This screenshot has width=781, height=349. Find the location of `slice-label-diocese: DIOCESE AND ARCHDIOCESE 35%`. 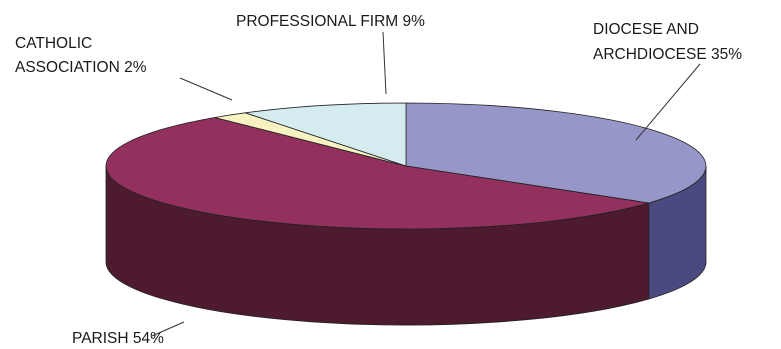

slice-label-diocese: DIOCESE AND ARCHDIOCESE 35% is located at coordinates (667, 42).